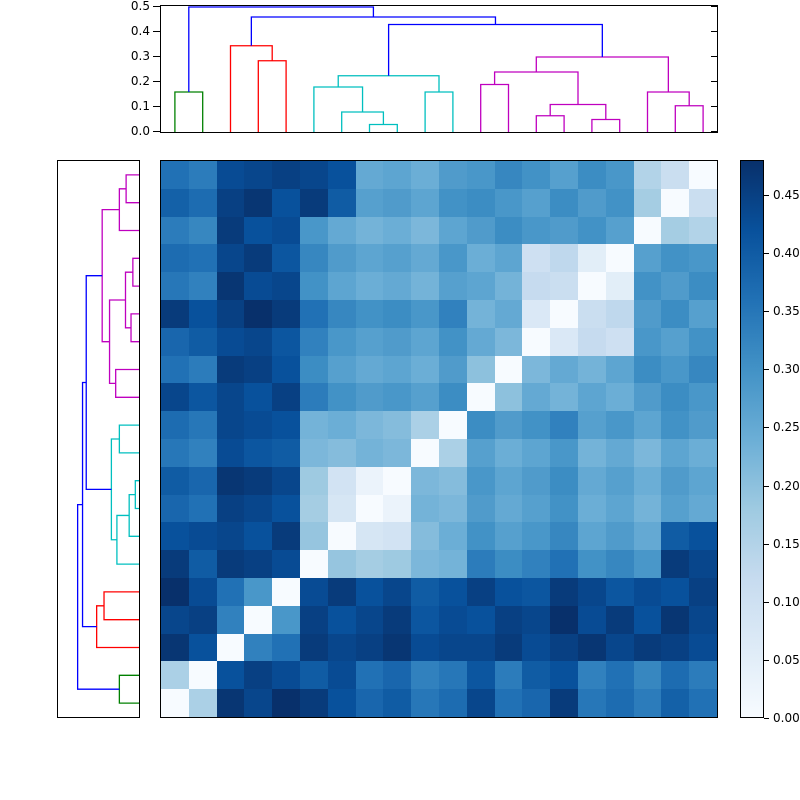  What do you see at coordinates (752, 439) in the screenshot?
I see `colorbar` at bounding box center [752, 439].